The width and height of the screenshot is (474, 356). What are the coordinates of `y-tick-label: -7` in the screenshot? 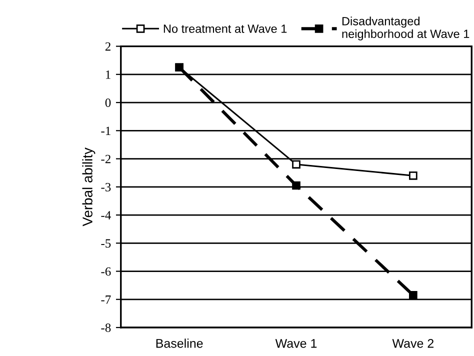 It's located at (106, 300).